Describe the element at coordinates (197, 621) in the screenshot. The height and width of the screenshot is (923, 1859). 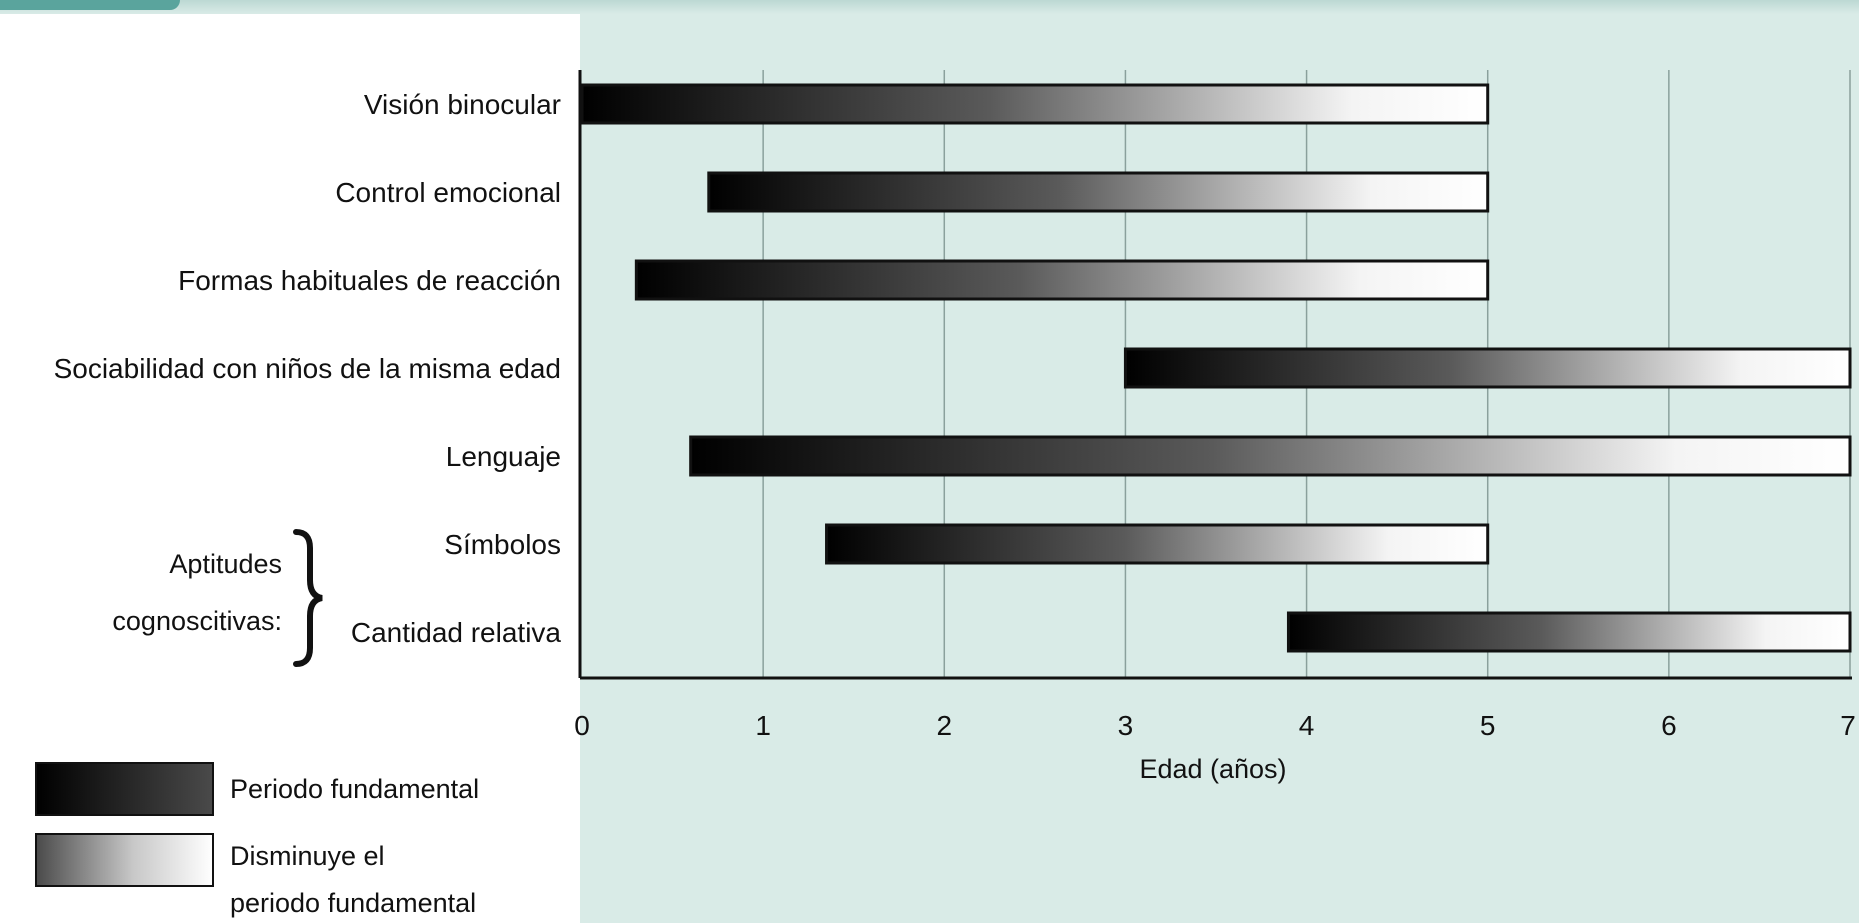
I see `group-label-line-2: cognoscitivas:` at that location.